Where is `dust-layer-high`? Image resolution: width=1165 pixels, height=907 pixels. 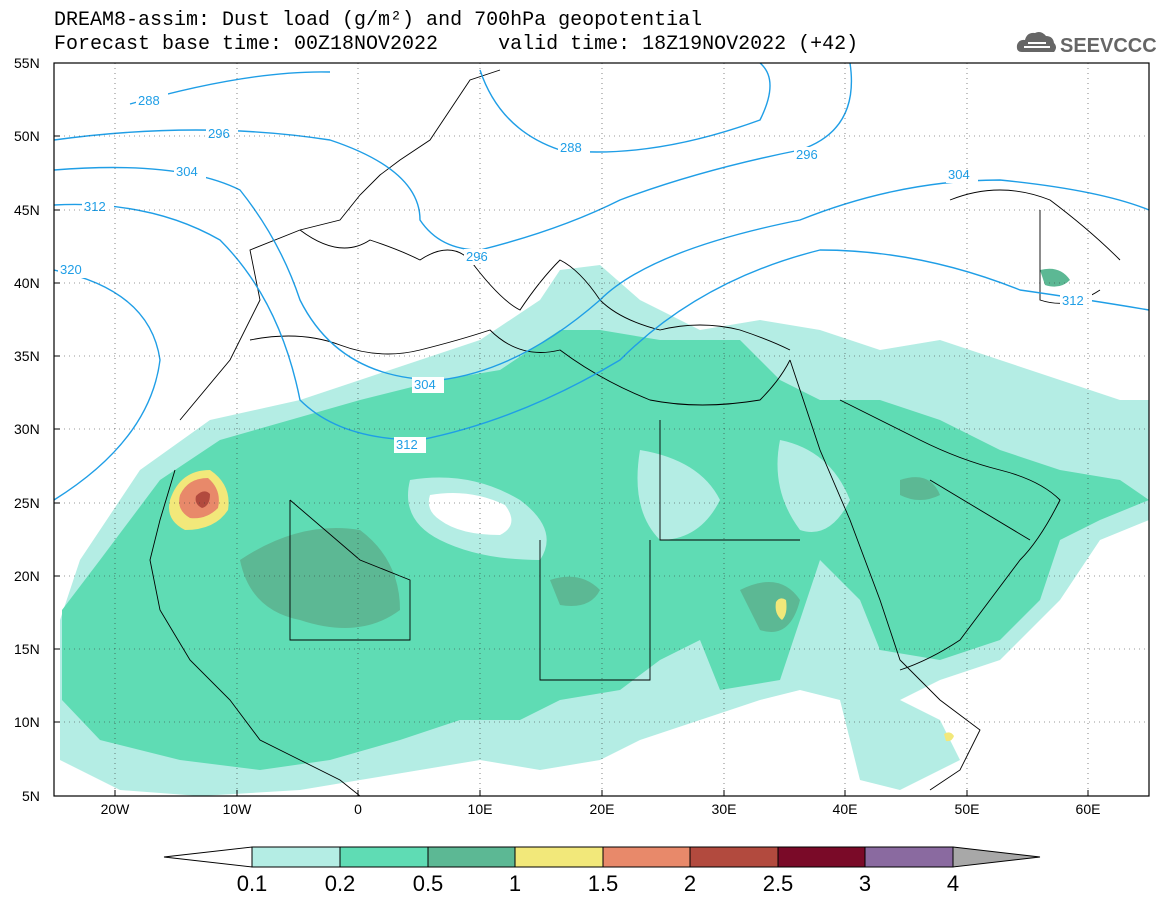
dust-layer-high is located at coordinates (320, 578).